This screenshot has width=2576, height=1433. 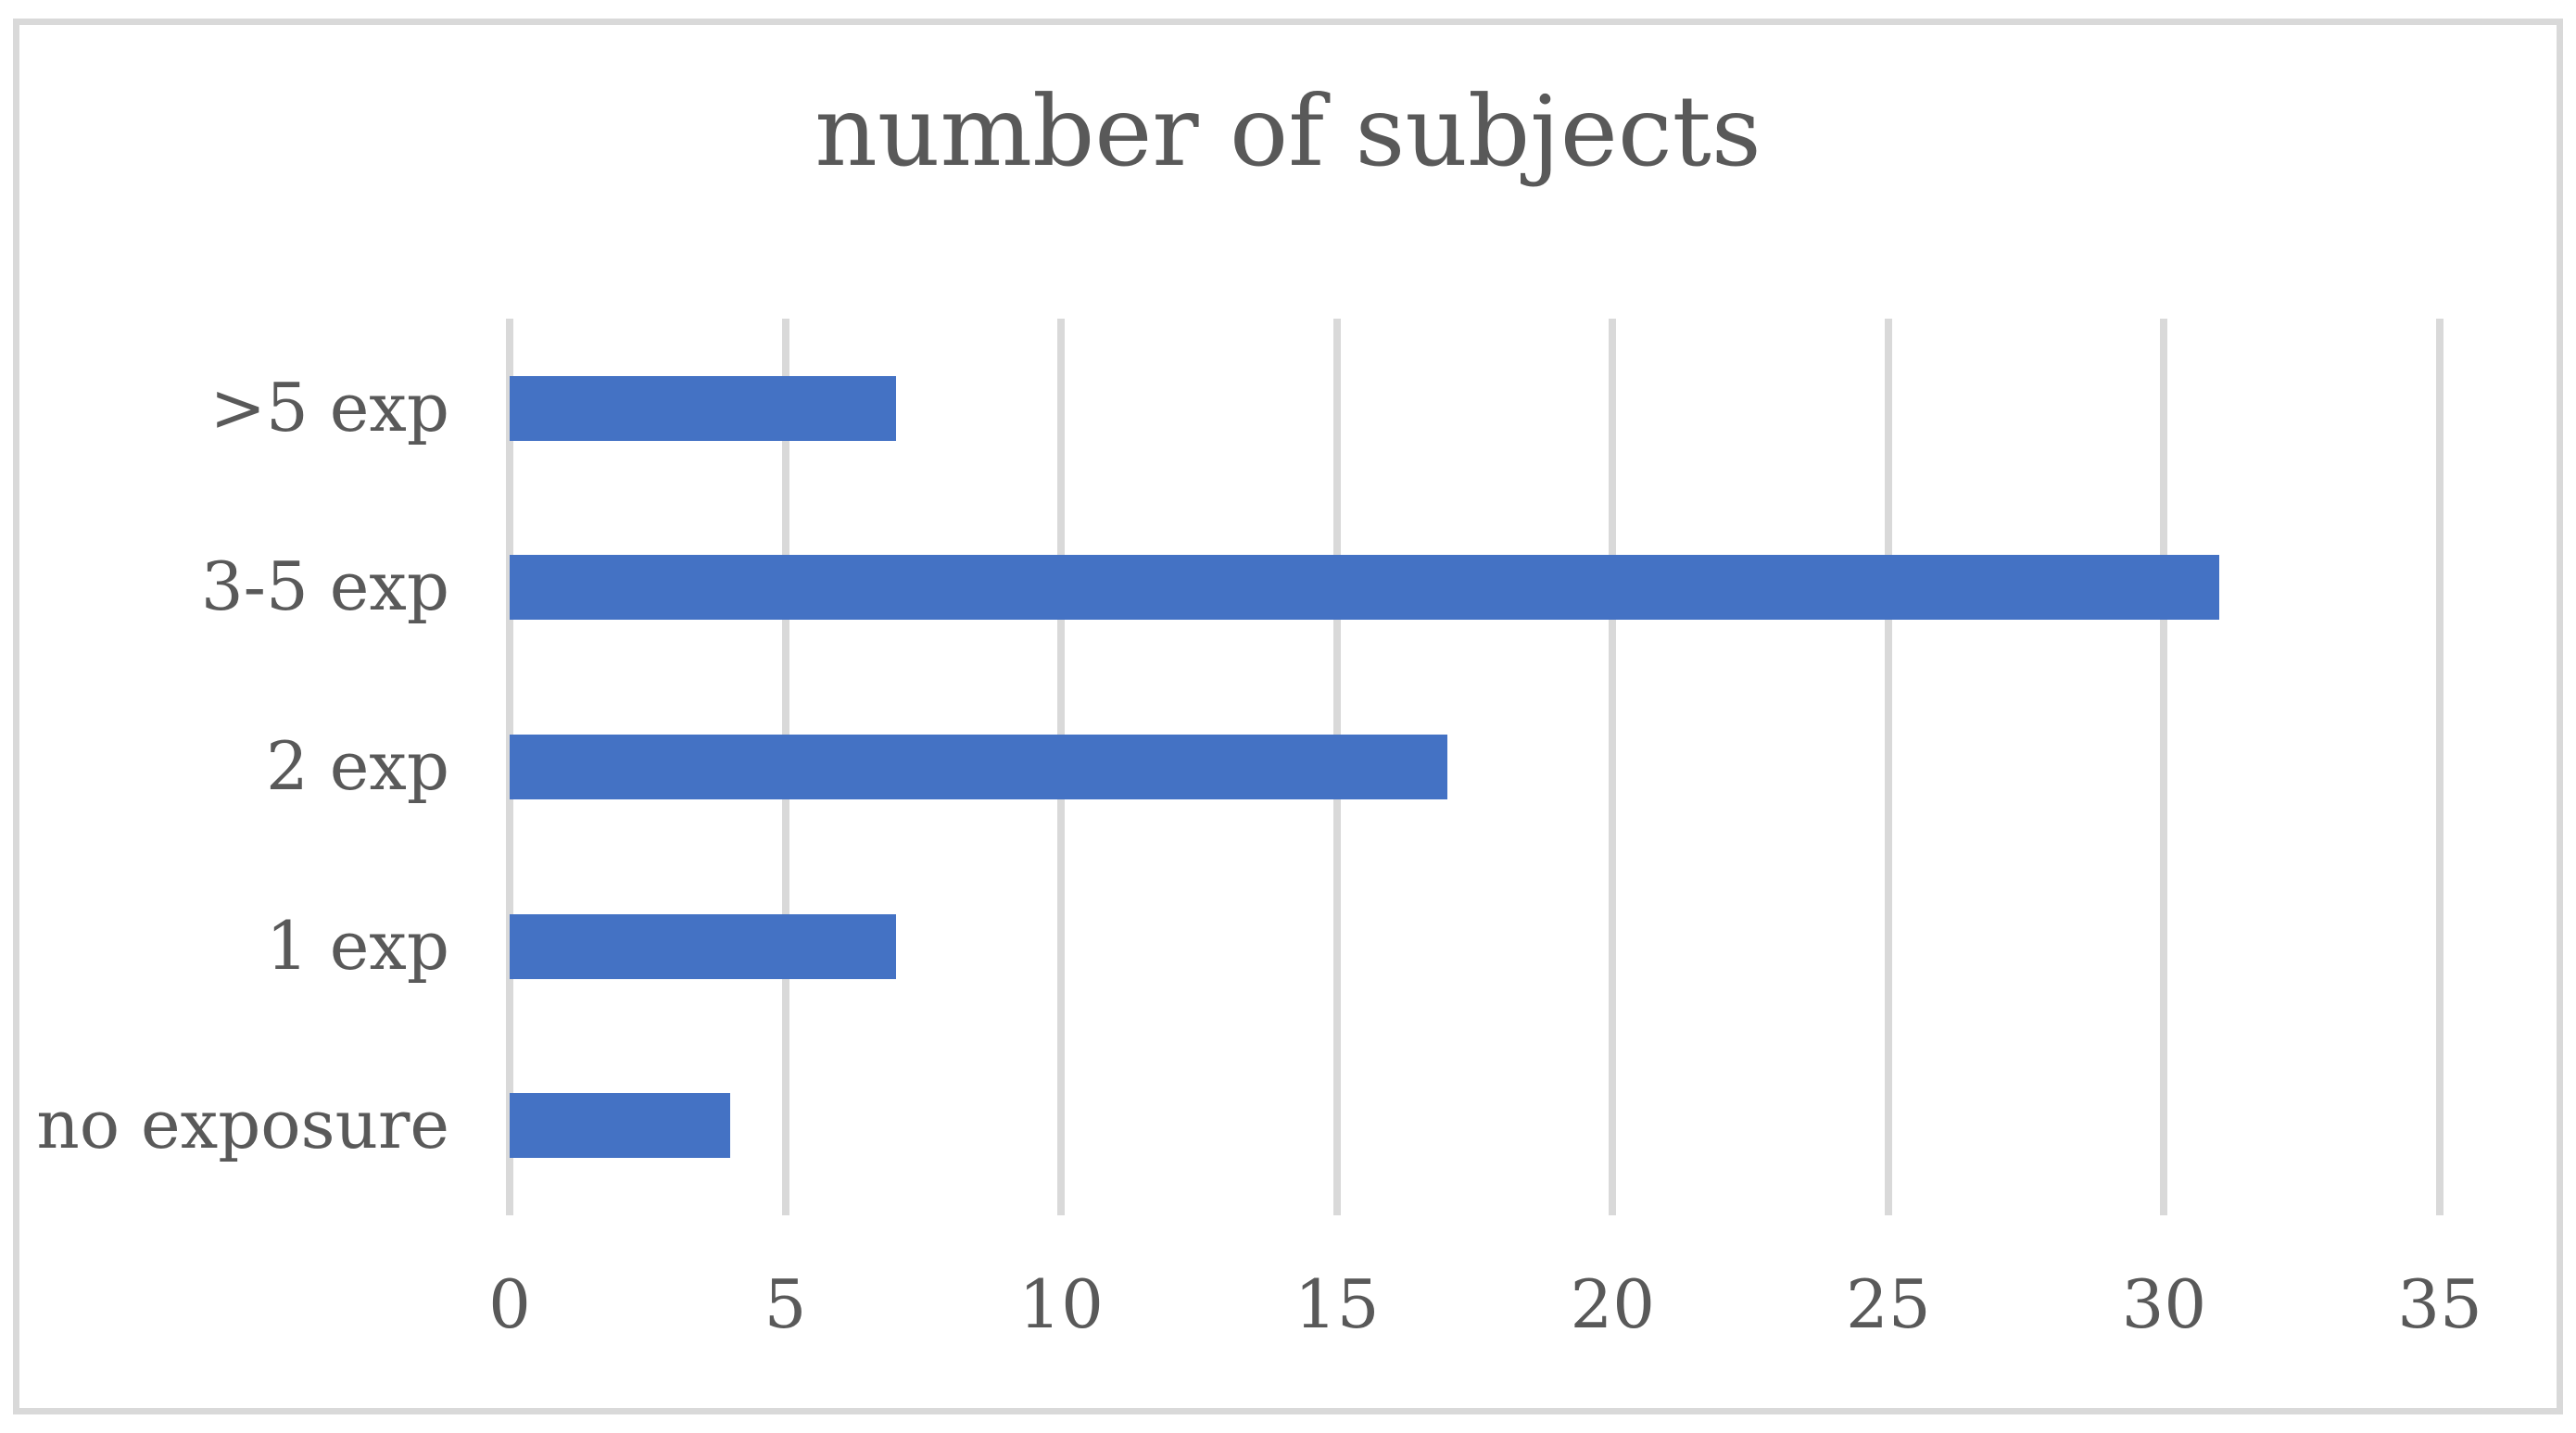 I want to click on x-tick-label: 35, so click(x=2439, y=1304).